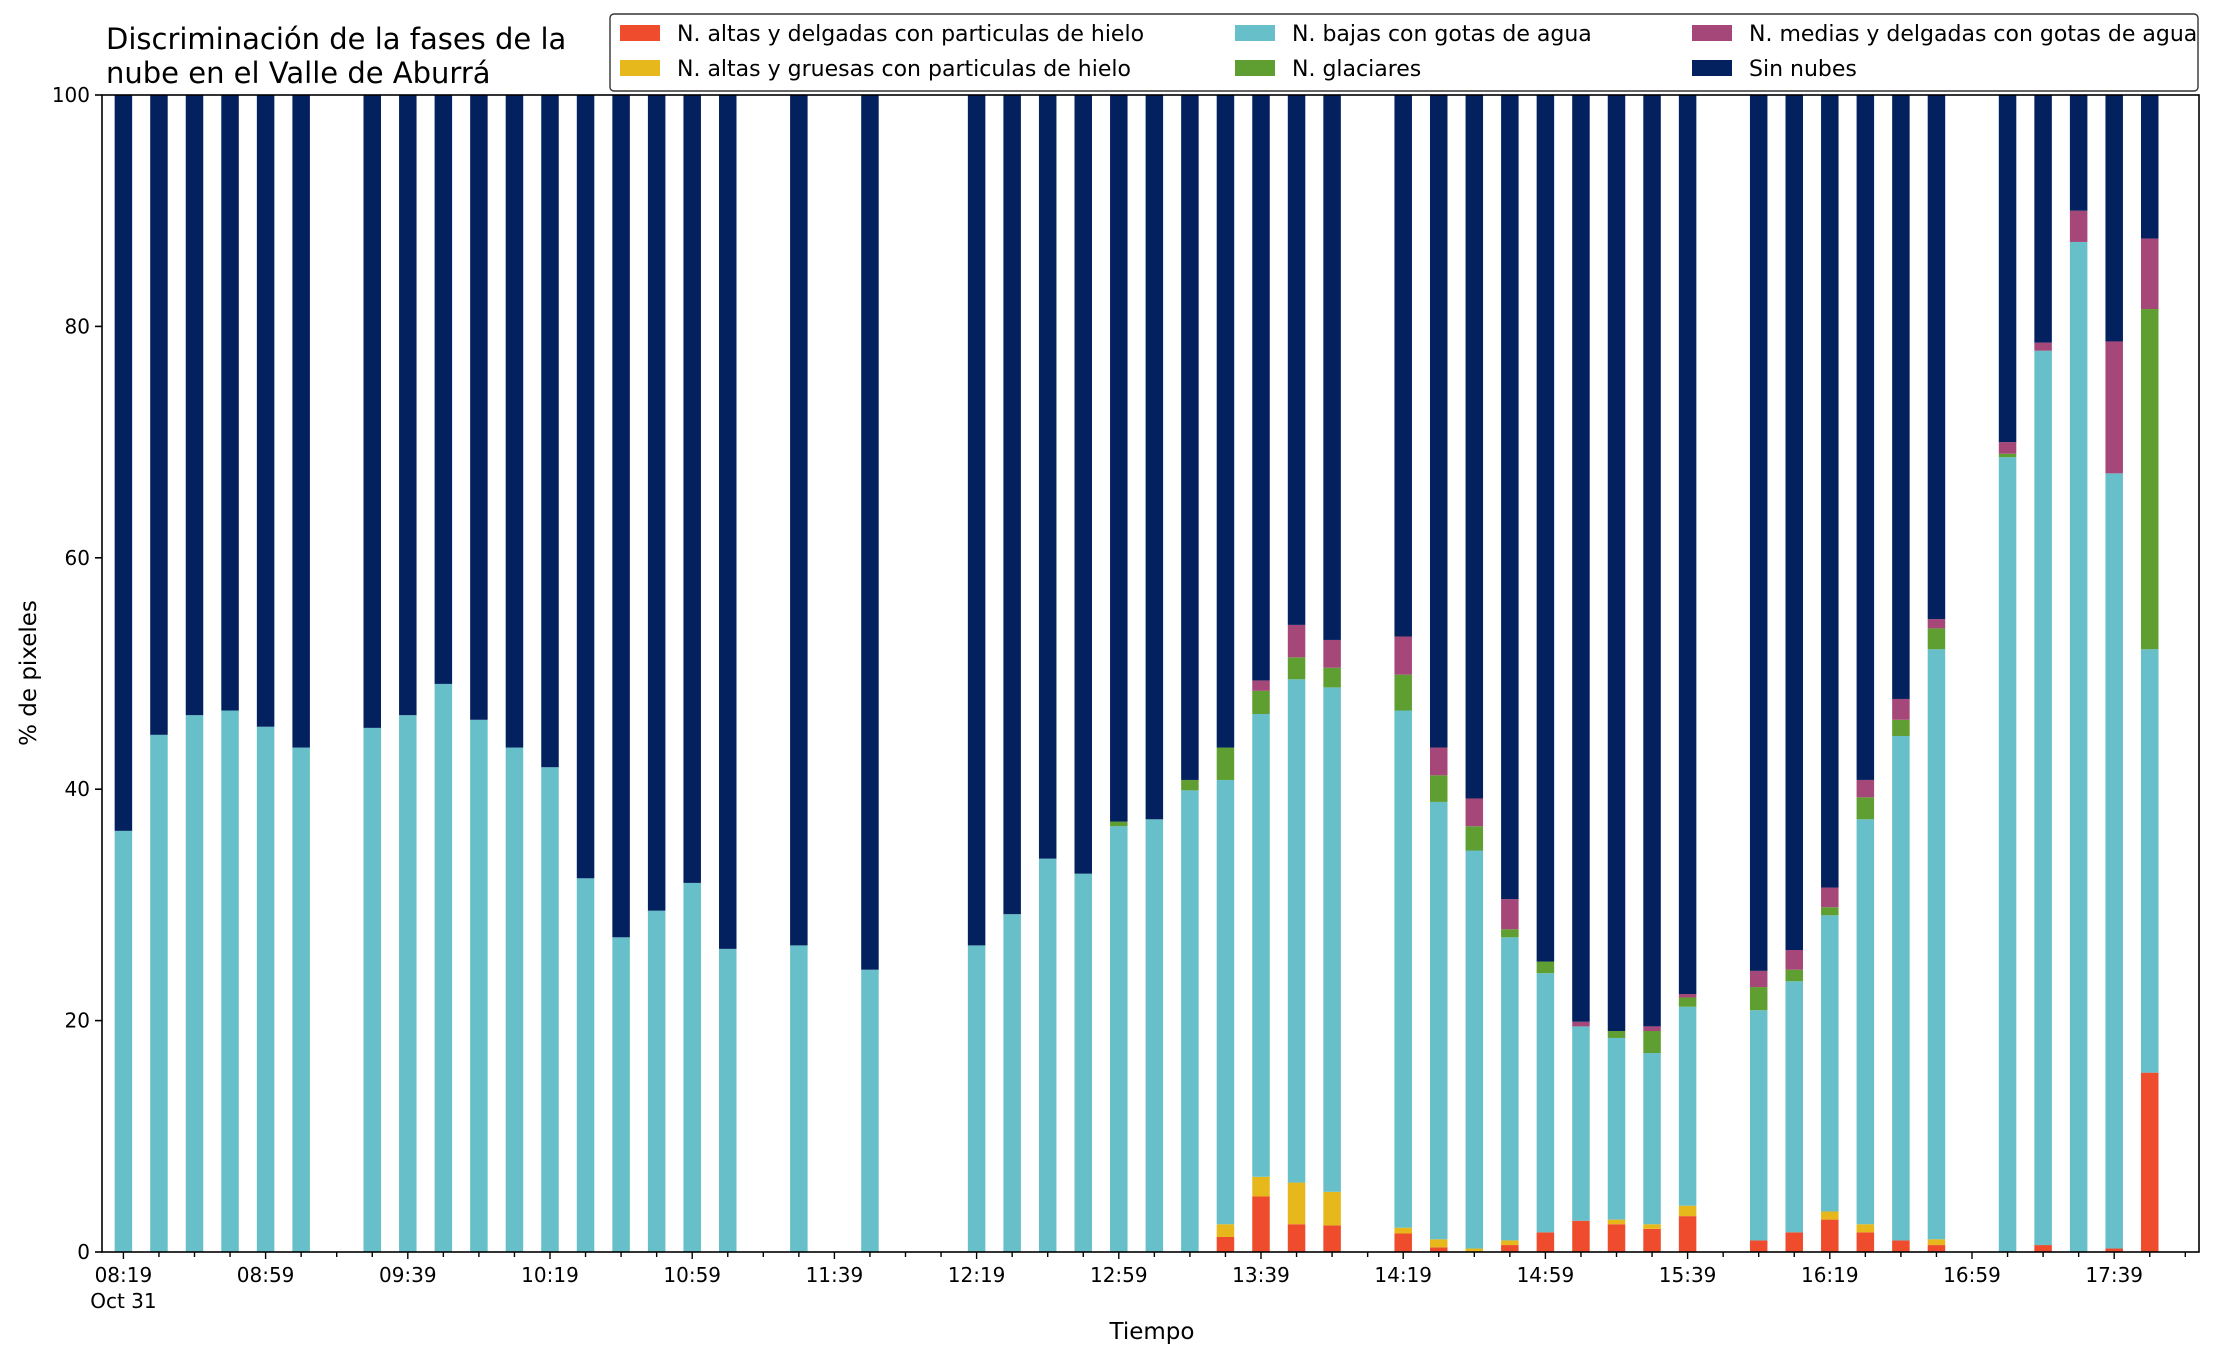  Describe the element at coordinates (77, 1021) in the screenshot. I see `y-tick-label: 20` at that location.